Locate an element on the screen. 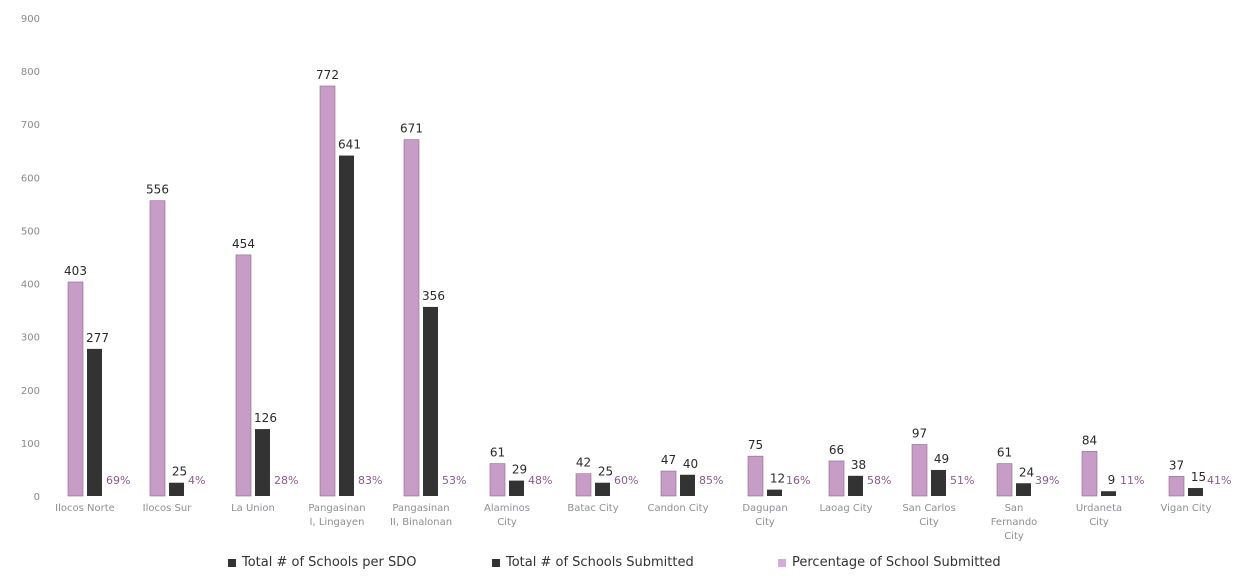 The width and height of the screenshot is (1235, 585). percentage-label: 16% is located at coordinates (798, 480).